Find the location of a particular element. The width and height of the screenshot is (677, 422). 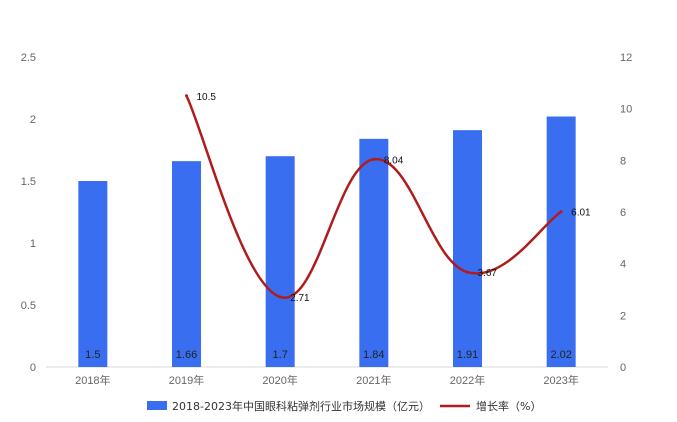

x-tick-label: 2019年 is located at coordinates (186, 380).